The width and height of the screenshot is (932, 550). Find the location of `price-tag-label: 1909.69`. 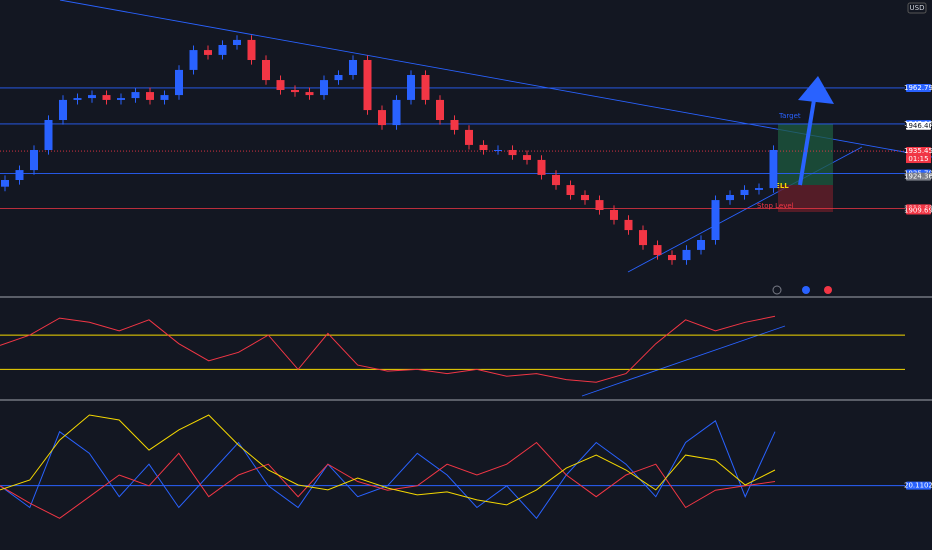

price-tag-label: 1909.69 is located at coordinates (918, 210).